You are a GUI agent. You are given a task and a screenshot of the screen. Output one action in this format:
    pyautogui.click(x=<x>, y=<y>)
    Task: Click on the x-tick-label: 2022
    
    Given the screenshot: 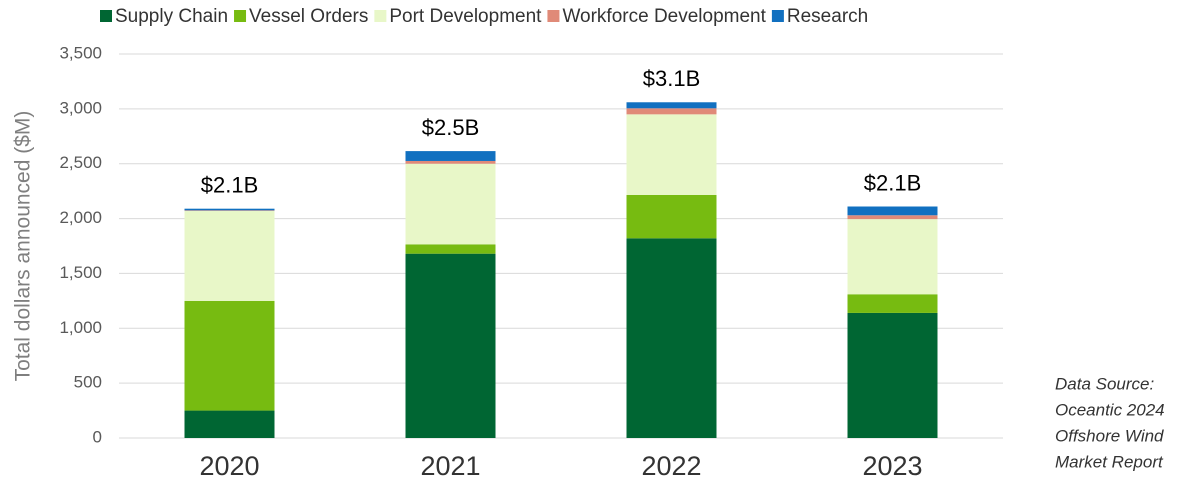 What is the action you would take?
    pyautogui.click(x=671, y=466)
    